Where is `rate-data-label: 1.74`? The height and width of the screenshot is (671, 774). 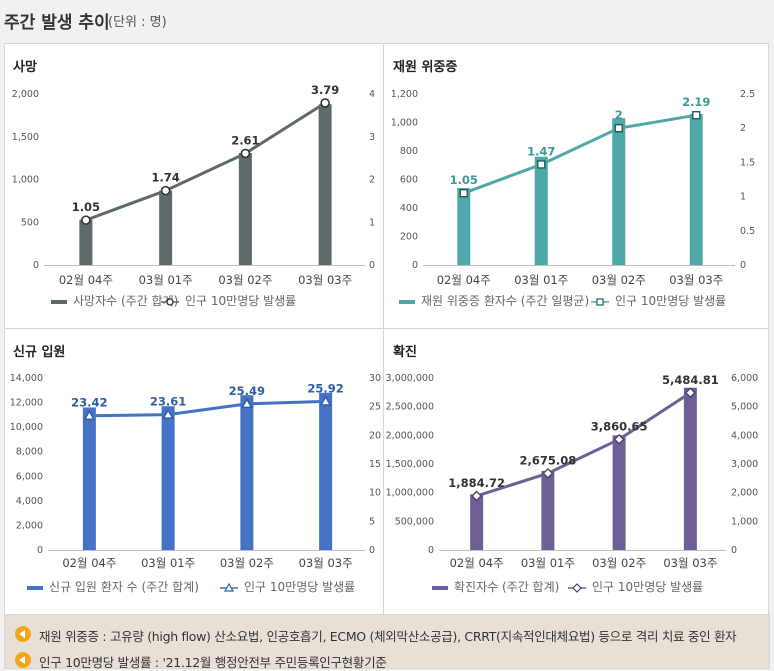 rate-data-label: 1.74 is located at coordinates (165, 178).